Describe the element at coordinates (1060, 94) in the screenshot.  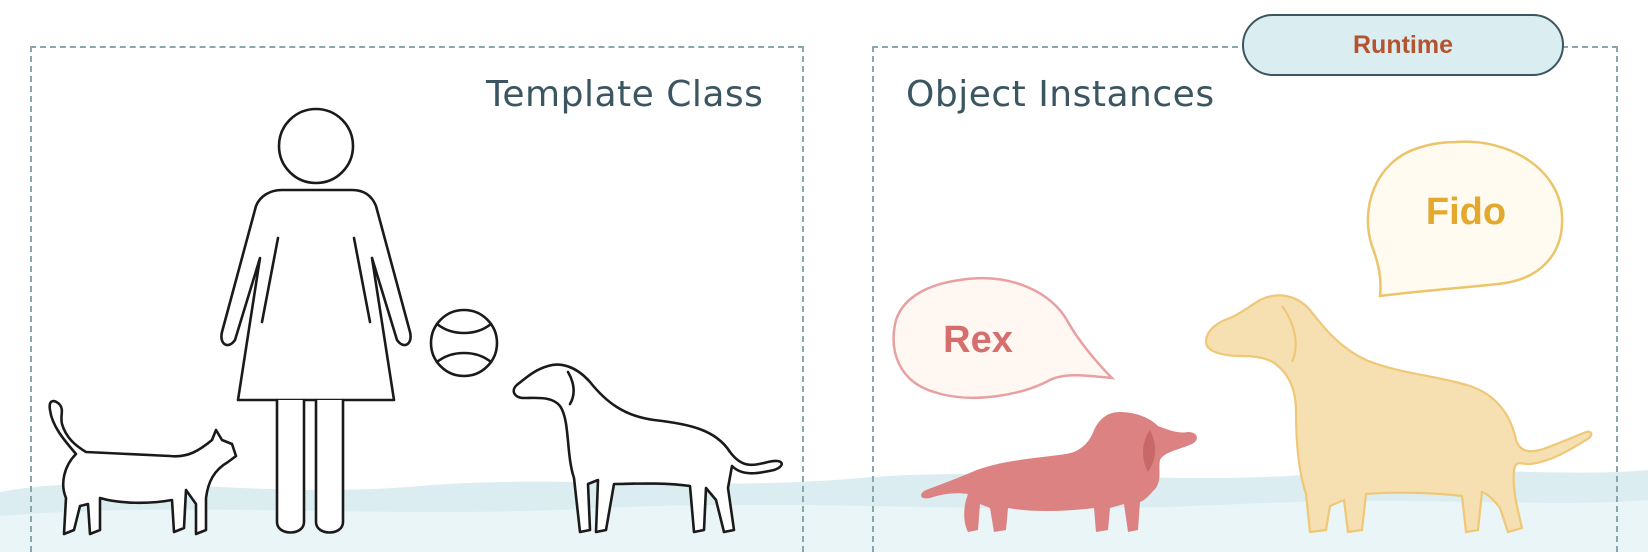
I see `object-instances-title: Object Instances` at that location.